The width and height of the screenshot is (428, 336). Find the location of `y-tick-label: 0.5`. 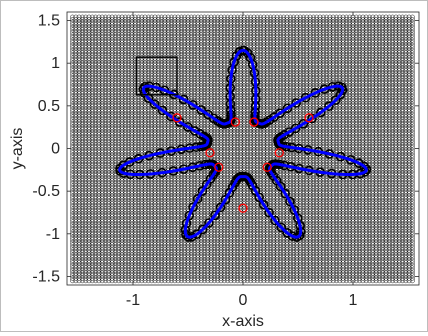

y-tick-label: 0.5 is located at coordinates (49, 106).